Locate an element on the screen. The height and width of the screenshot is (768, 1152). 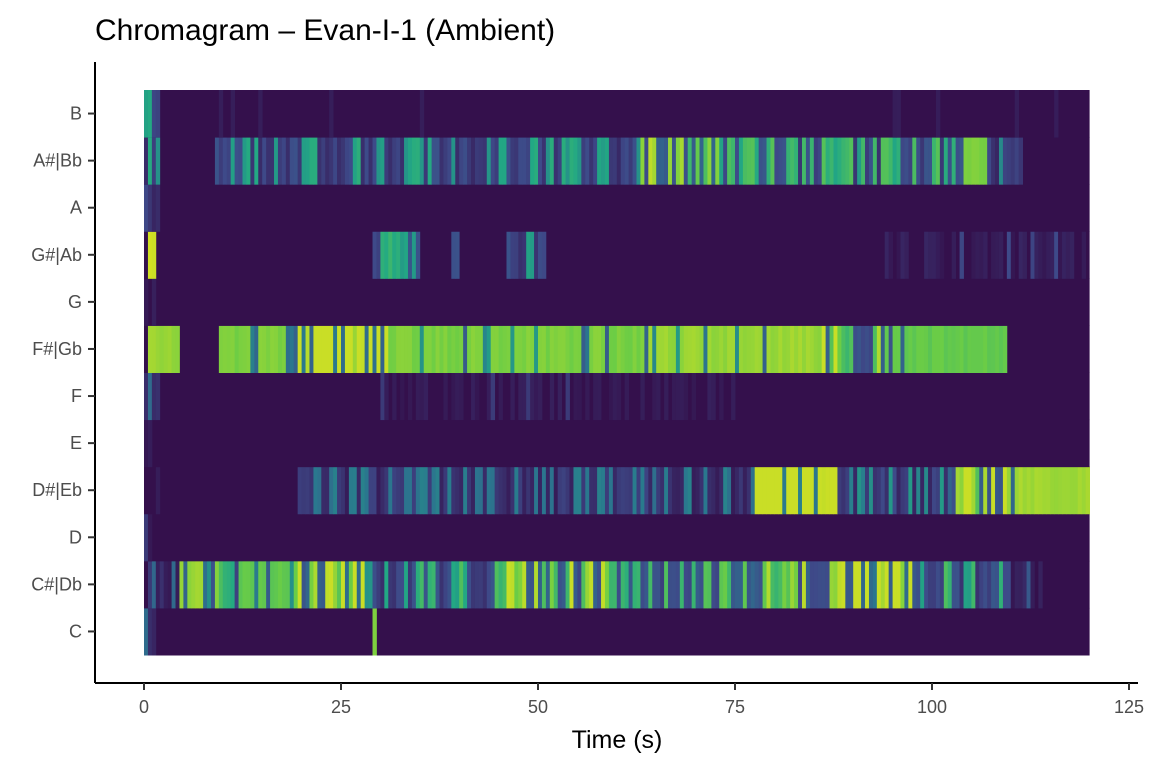
y-tick-label: F is located at coordinates (76, 396).